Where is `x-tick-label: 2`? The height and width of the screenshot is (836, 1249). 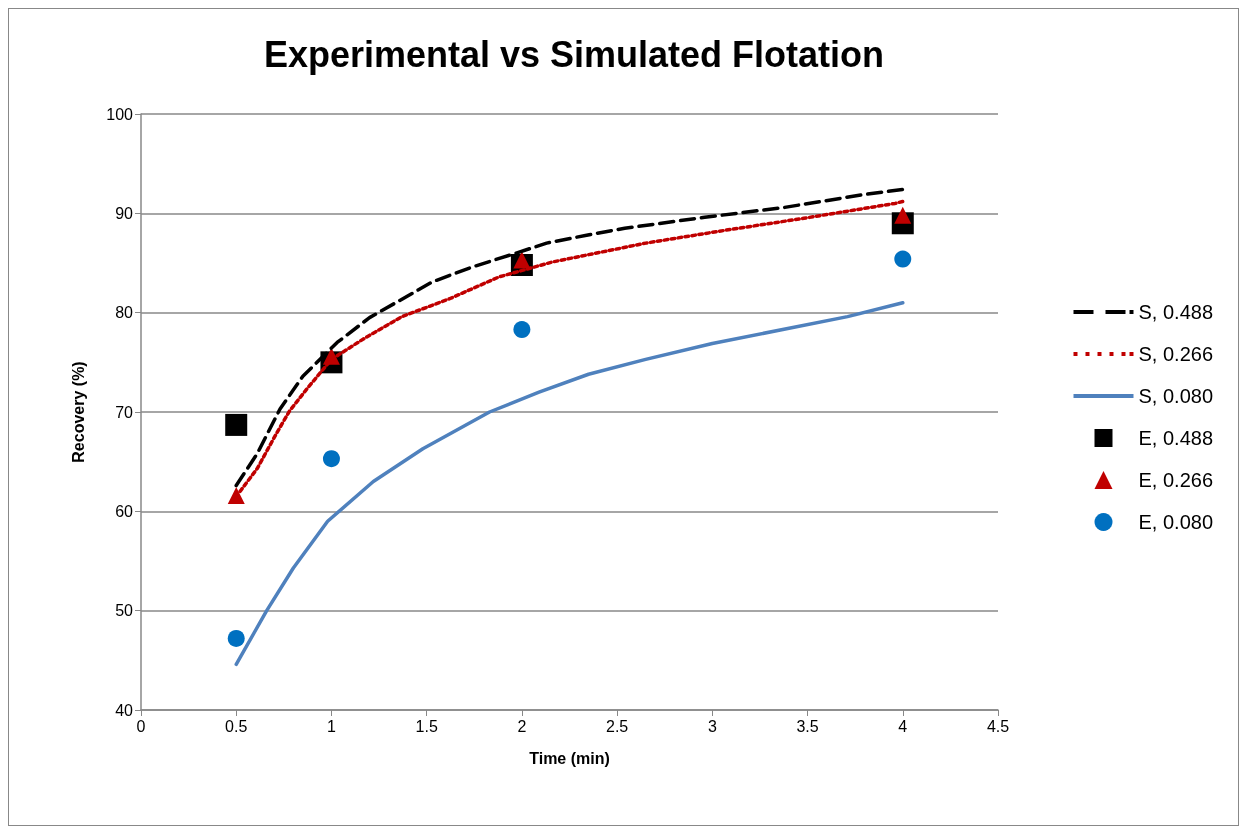
x-tick-label: 2 is located at coordinates (522, 726).